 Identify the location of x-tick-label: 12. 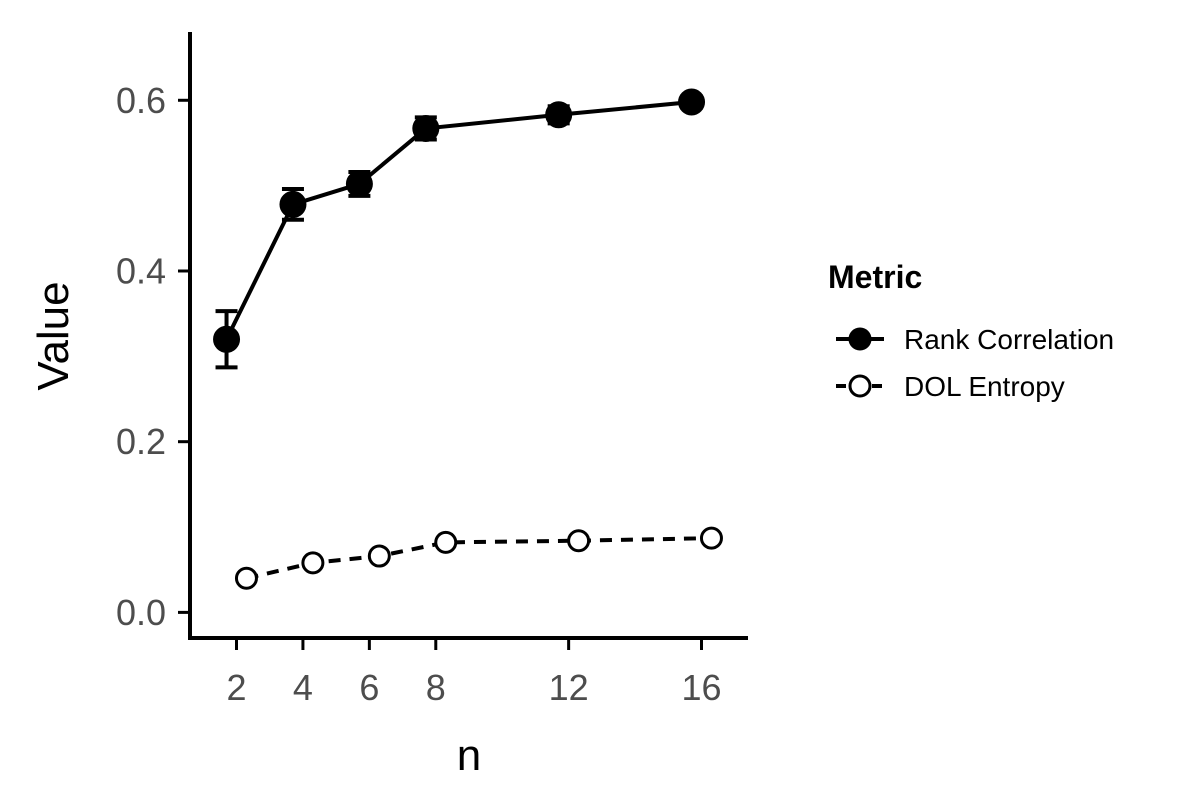
(569, 687).